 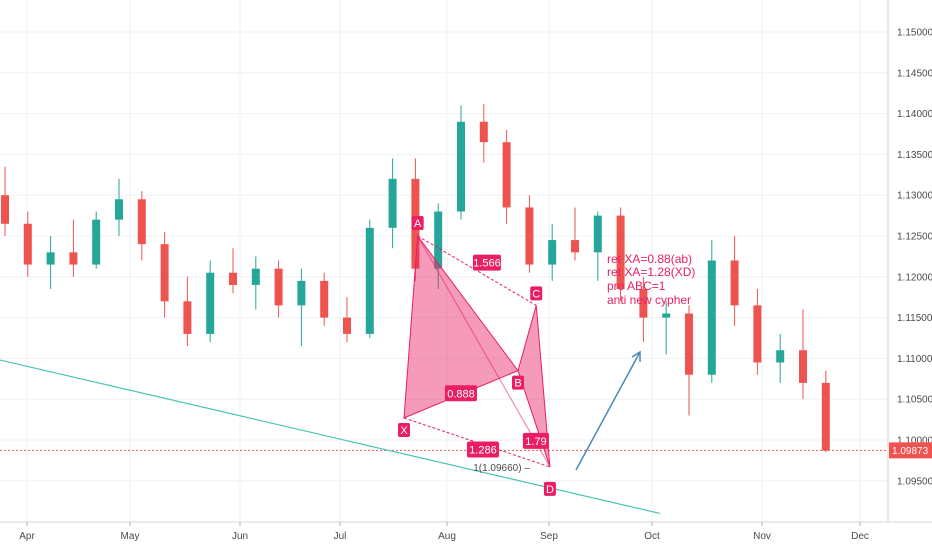 I want to click on annotation-line-2: ret XA=1.28(XD), so click(x=651, y=272).